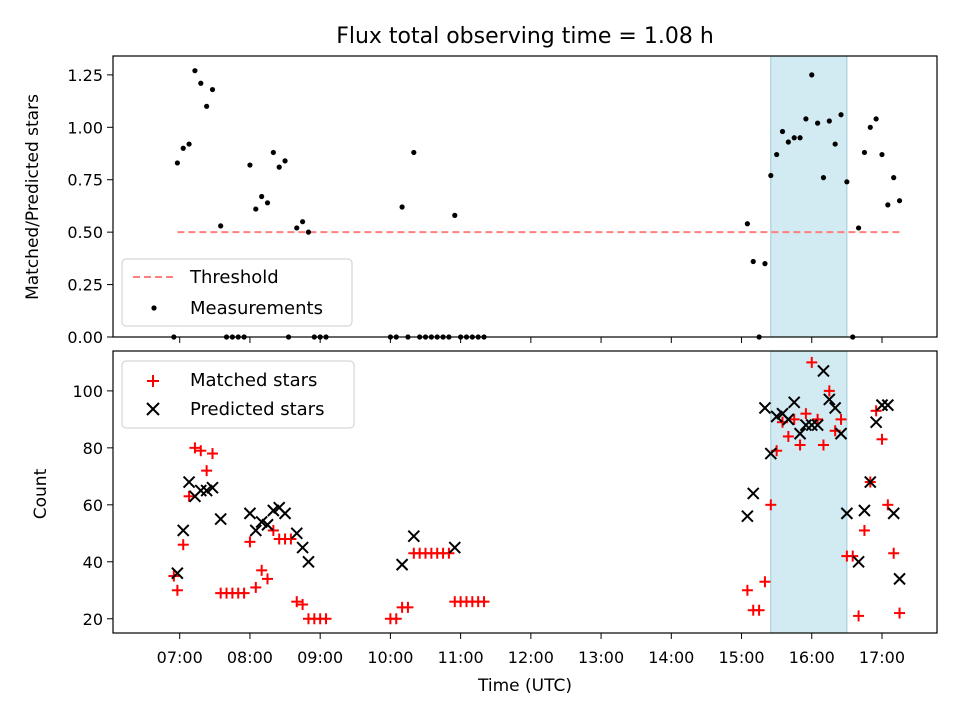  What do you see at coordinates (882, 657) in the screenshot?
I see `x-tick-label: 17:00` at bounding box center [882, 657].